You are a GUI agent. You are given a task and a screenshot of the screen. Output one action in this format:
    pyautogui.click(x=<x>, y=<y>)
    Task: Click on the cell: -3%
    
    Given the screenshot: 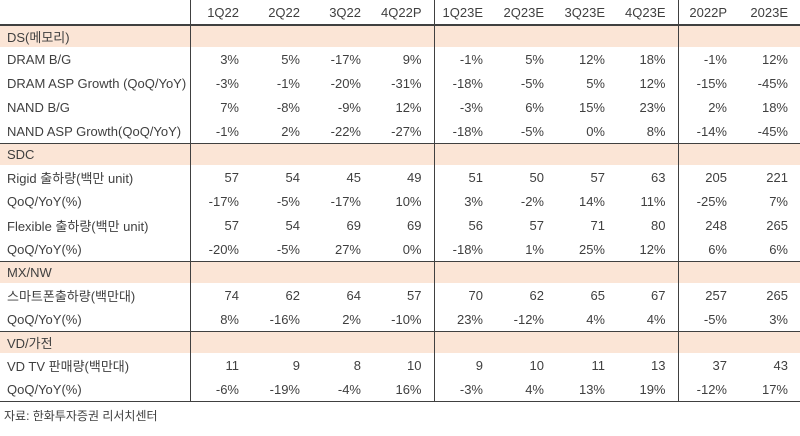 What is the action you would take?
    pyautogui.click(x=227, y=83)
    